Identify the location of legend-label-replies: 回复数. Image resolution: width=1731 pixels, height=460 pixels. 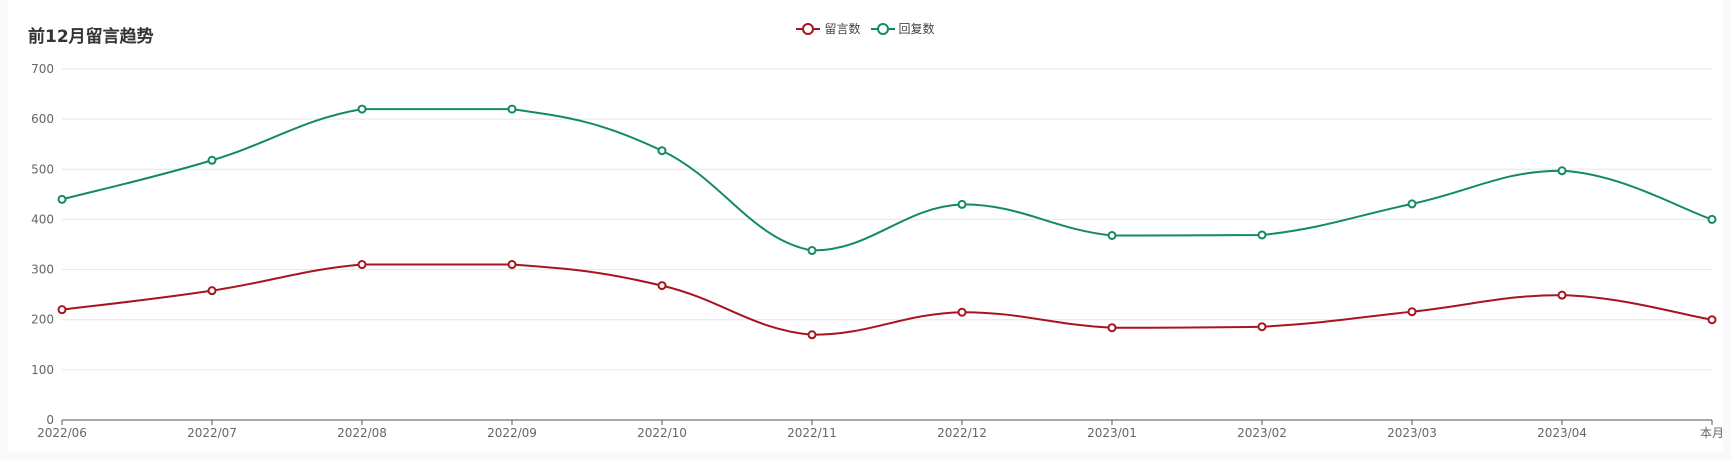
(916, 29).